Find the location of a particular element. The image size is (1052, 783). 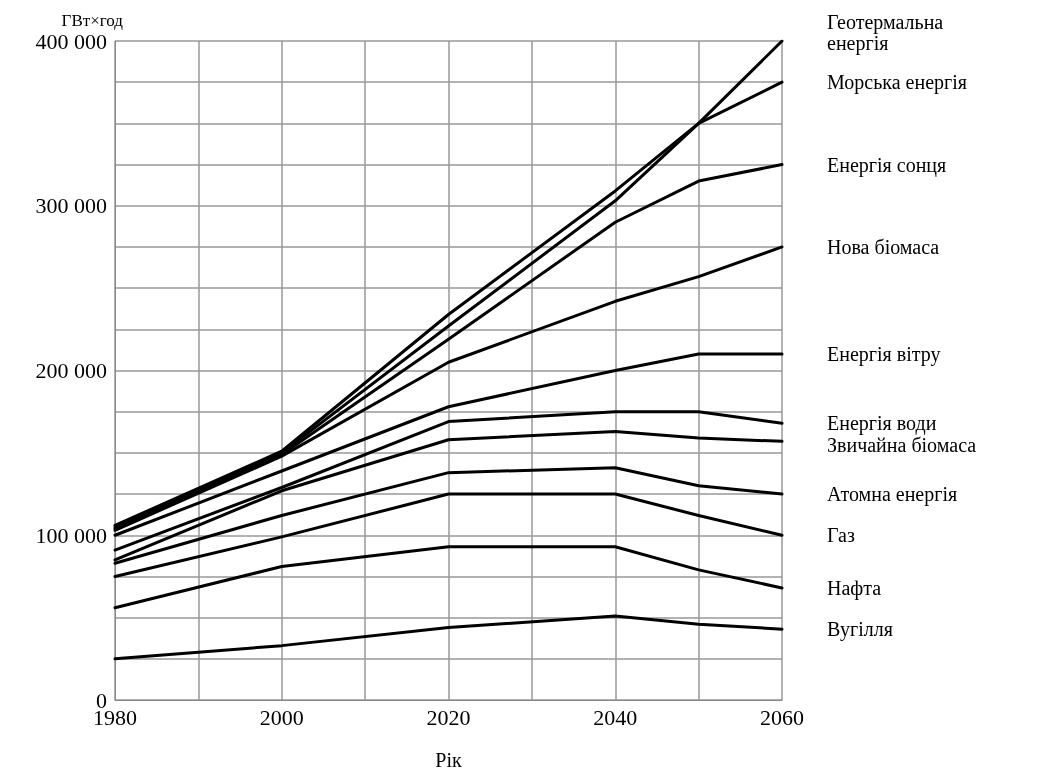

x-tick-label: 2020 is located at coordinates (448, 717).